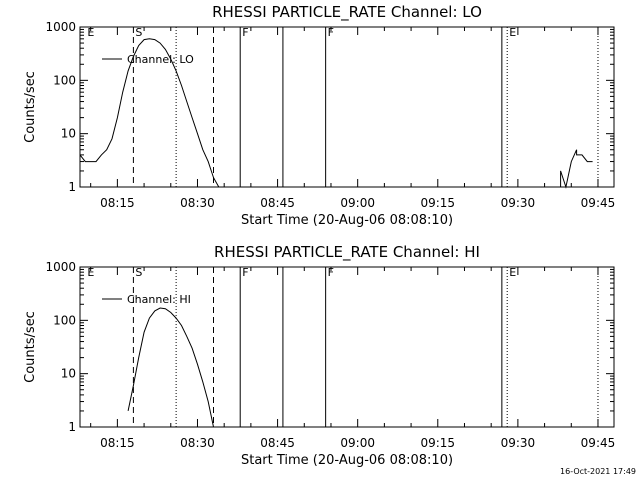 The image size is (640, 485). I want to click on legend-label: Channel: LO, so click(160, 59).